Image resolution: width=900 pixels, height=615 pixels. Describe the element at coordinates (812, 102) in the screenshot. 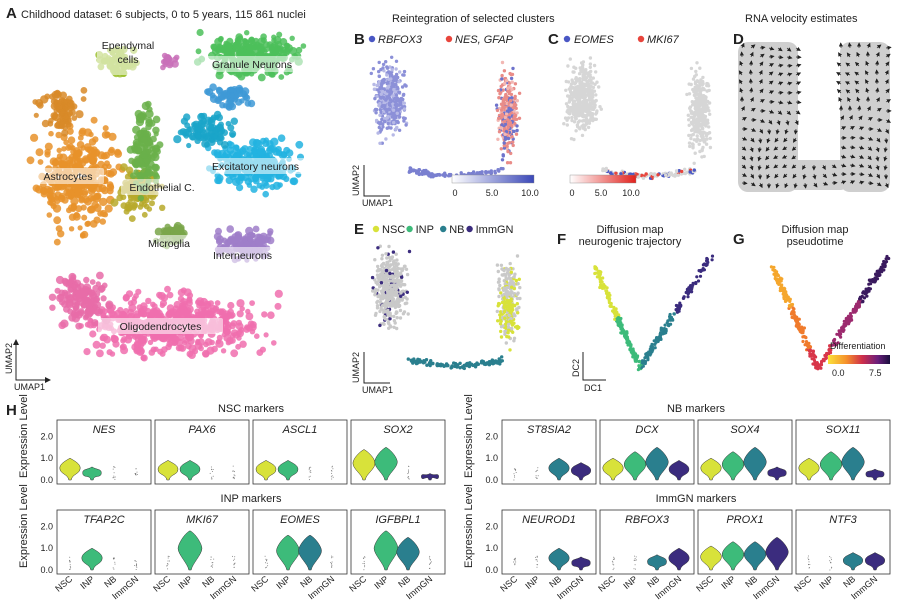

I see `panel-d: RNA velocity estimates D` at that location.